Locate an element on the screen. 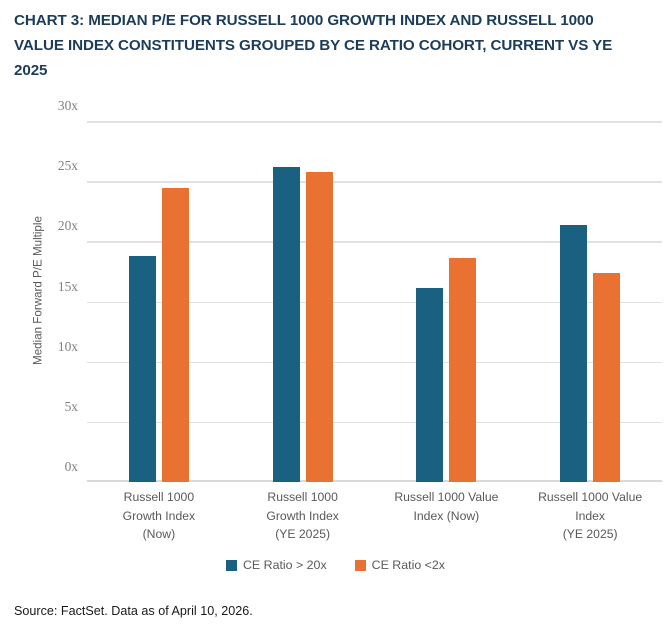 This screenshot has width=671, height=638. x-axis-category-label: Russell 1000 Value Index (YE 2025) is located at coordinates (590, 515).